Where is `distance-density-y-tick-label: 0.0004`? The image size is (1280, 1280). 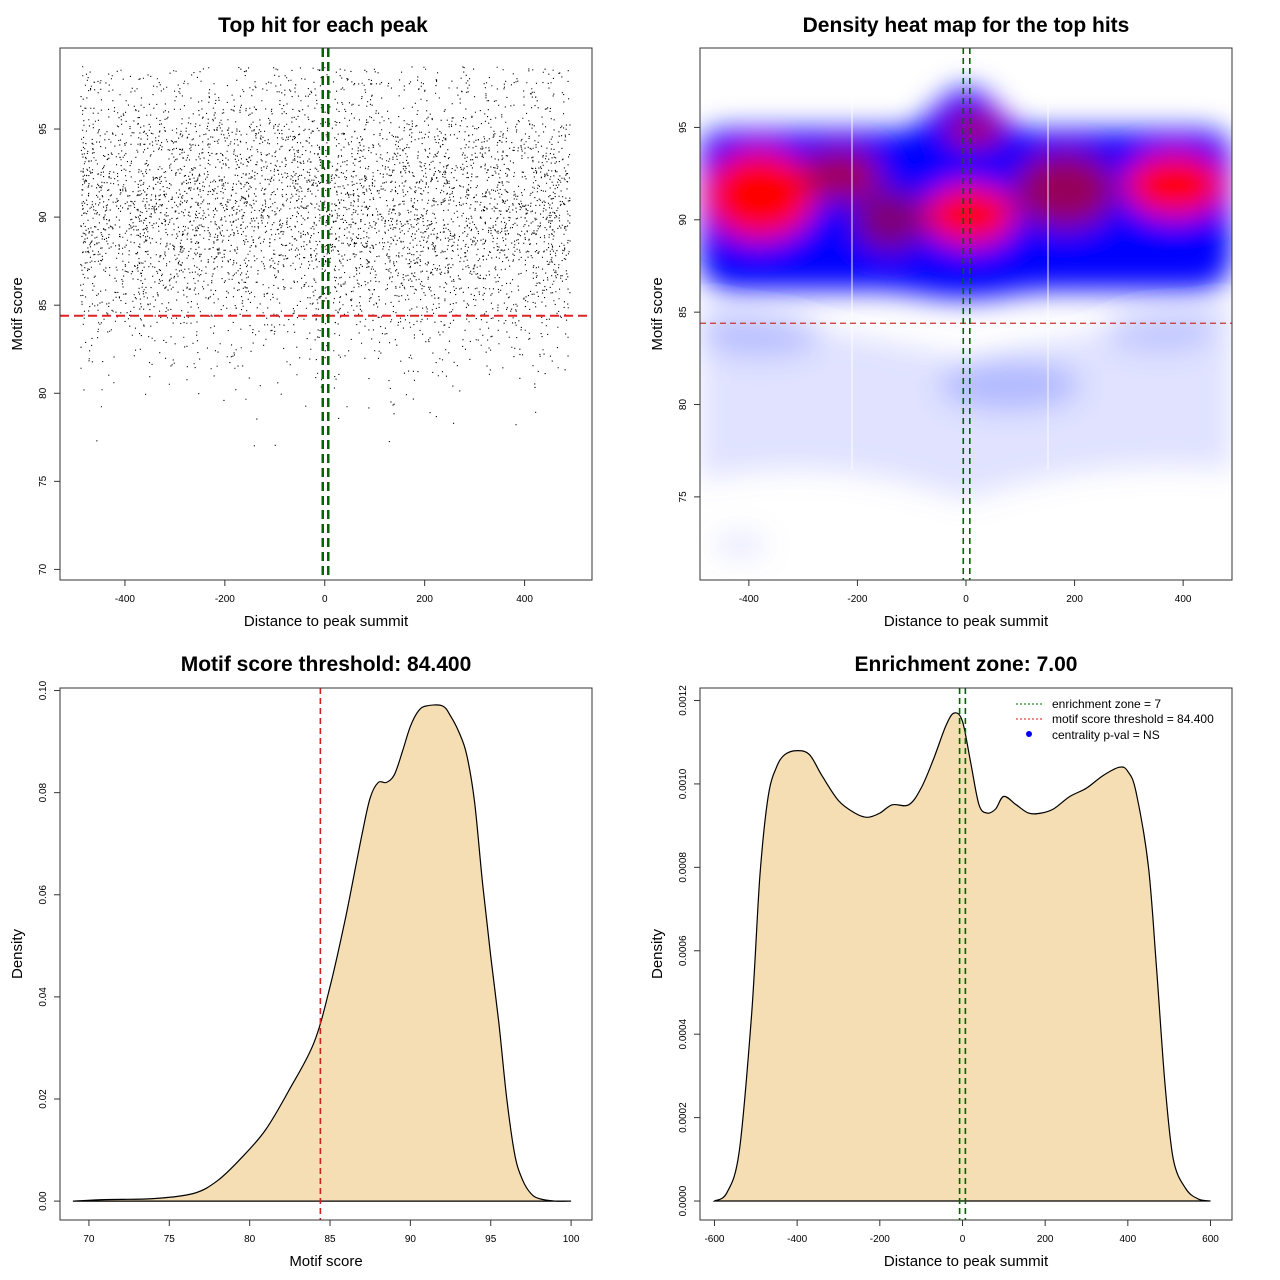 distance-density-y-tick-label: 0.0004 is located at coordinates (683, 1033).